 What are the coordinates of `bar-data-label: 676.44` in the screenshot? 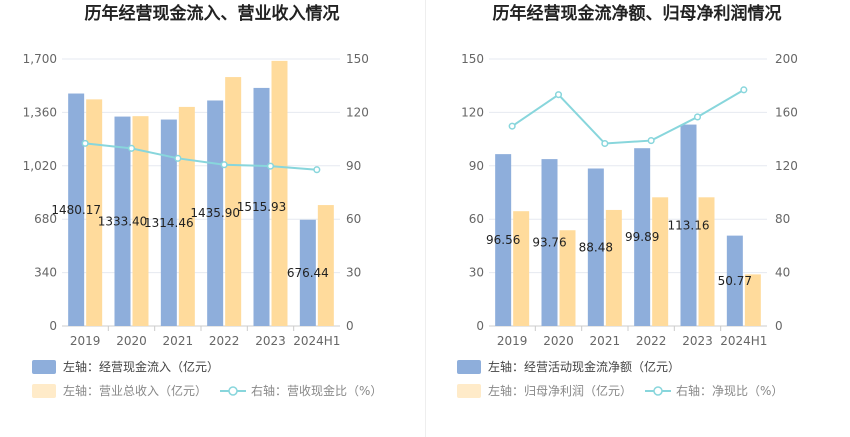 It's located at (308, 273).